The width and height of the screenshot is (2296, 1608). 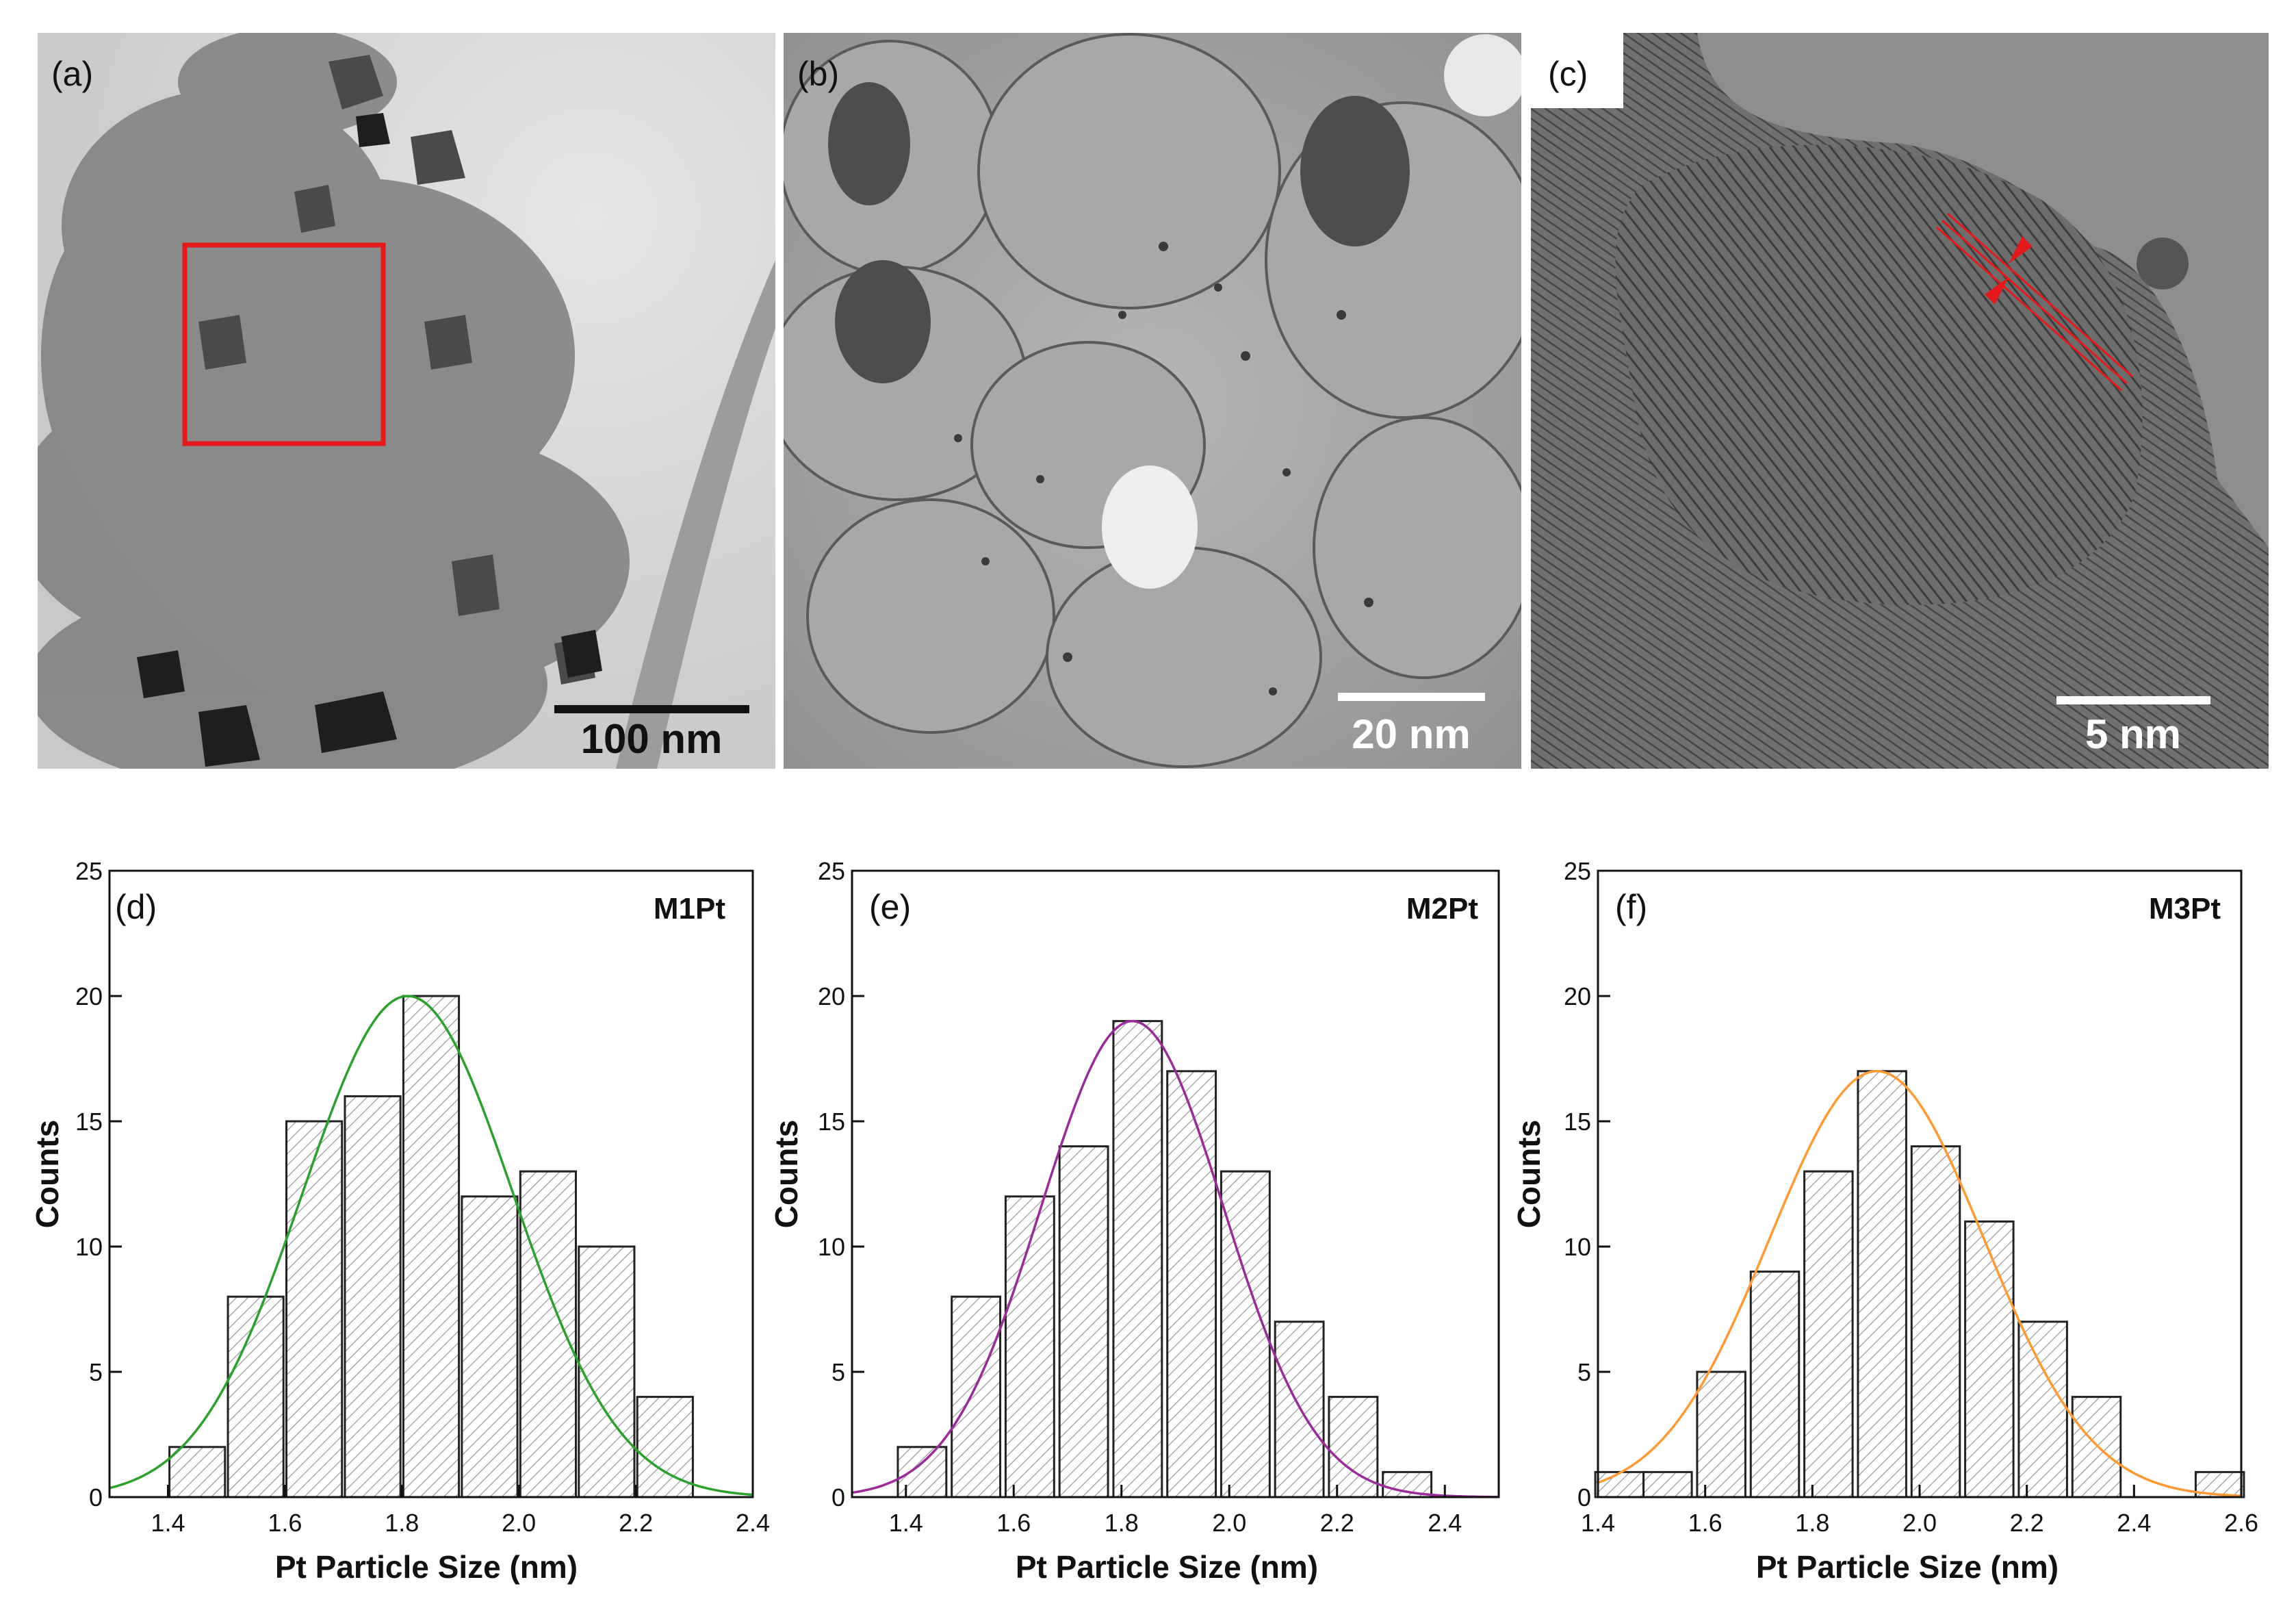 What do you see at coordinates (1568, 74) in the screenshot?
I see `panel-label-c: (c)` at bounding box center [1568, 74].